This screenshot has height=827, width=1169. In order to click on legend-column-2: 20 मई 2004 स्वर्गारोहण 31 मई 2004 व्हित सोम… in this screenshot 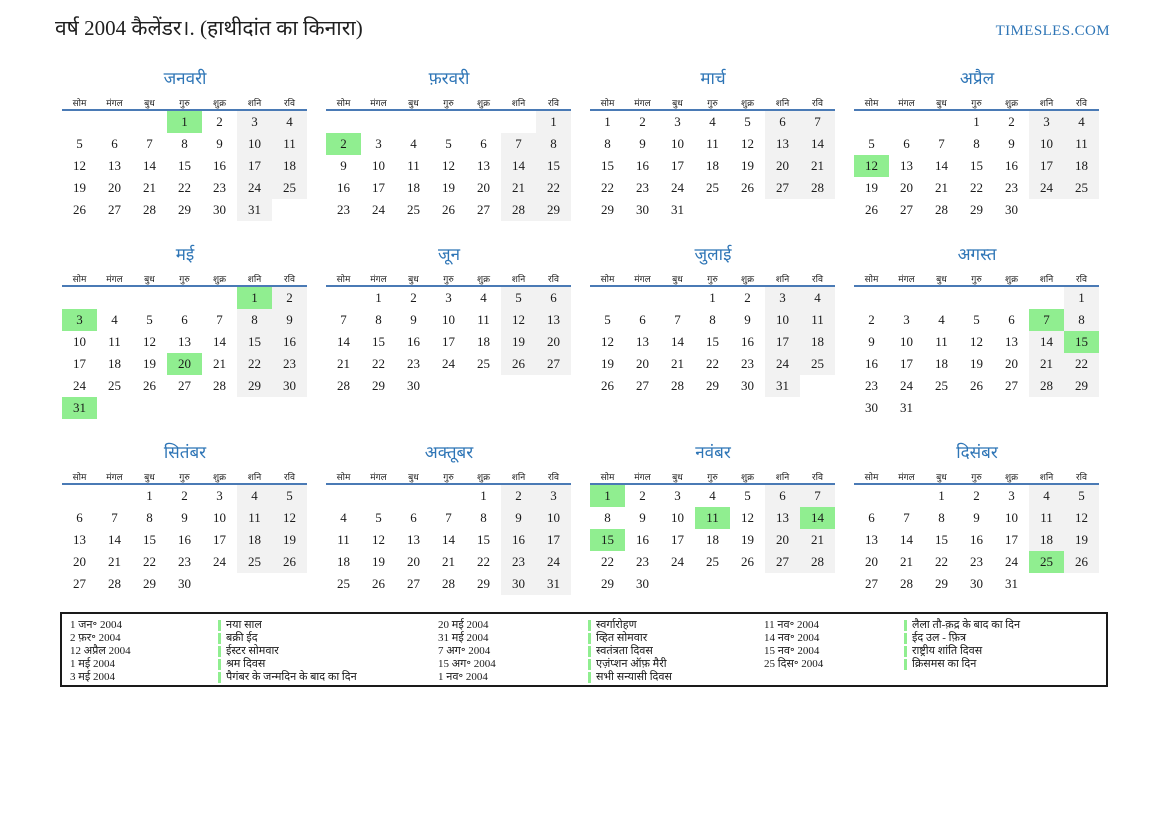, I will do `click(601, 652)`.